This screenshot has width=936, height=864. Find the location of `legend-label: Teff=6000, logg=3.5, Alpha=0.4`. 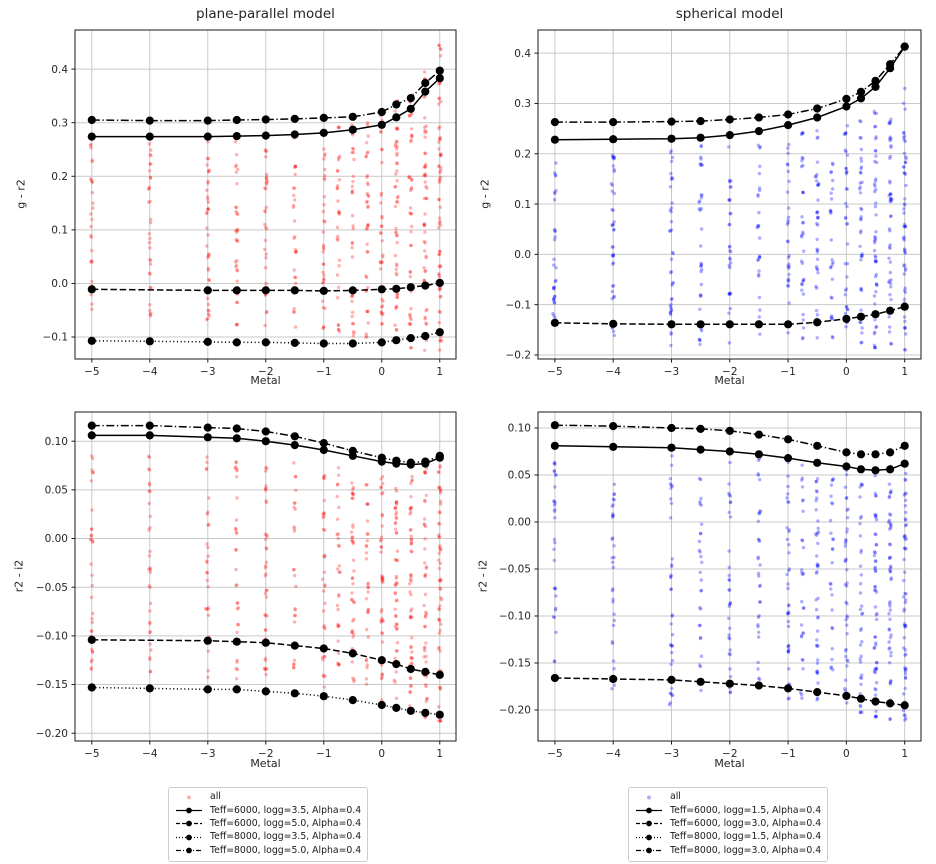

legend-label: Teff=6000, logg=3.5, Alpha=0.4 is located at coordinates (286, 810).